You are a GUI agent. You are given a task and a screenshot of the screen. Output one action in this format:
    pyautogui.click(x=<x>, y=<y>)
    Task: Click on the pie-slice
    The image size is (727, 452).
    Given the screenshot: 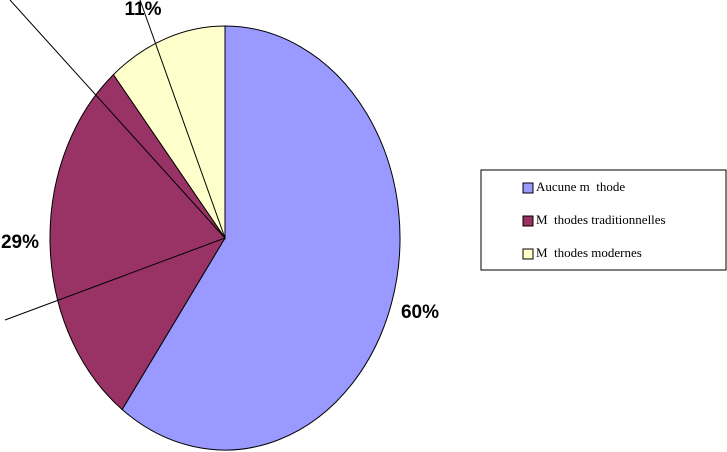 What is the action you would take?
    pyautogui.click(x=169, y=132)
    